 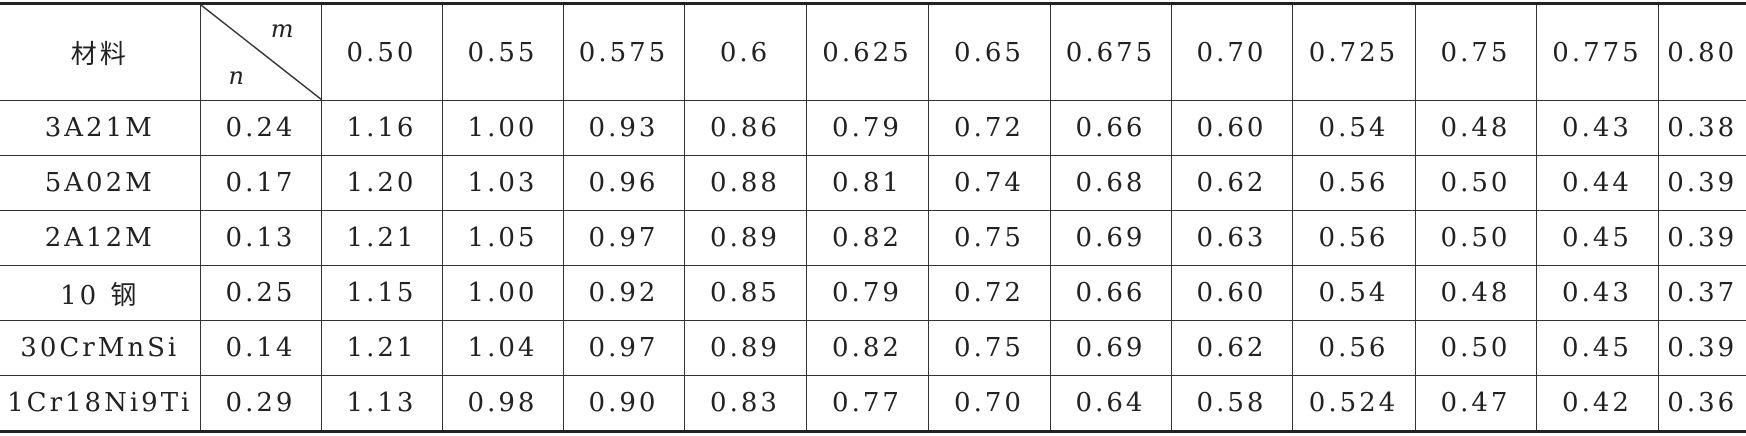 I want to click on header-cell: 0.80, so click(x=1701, y=52).